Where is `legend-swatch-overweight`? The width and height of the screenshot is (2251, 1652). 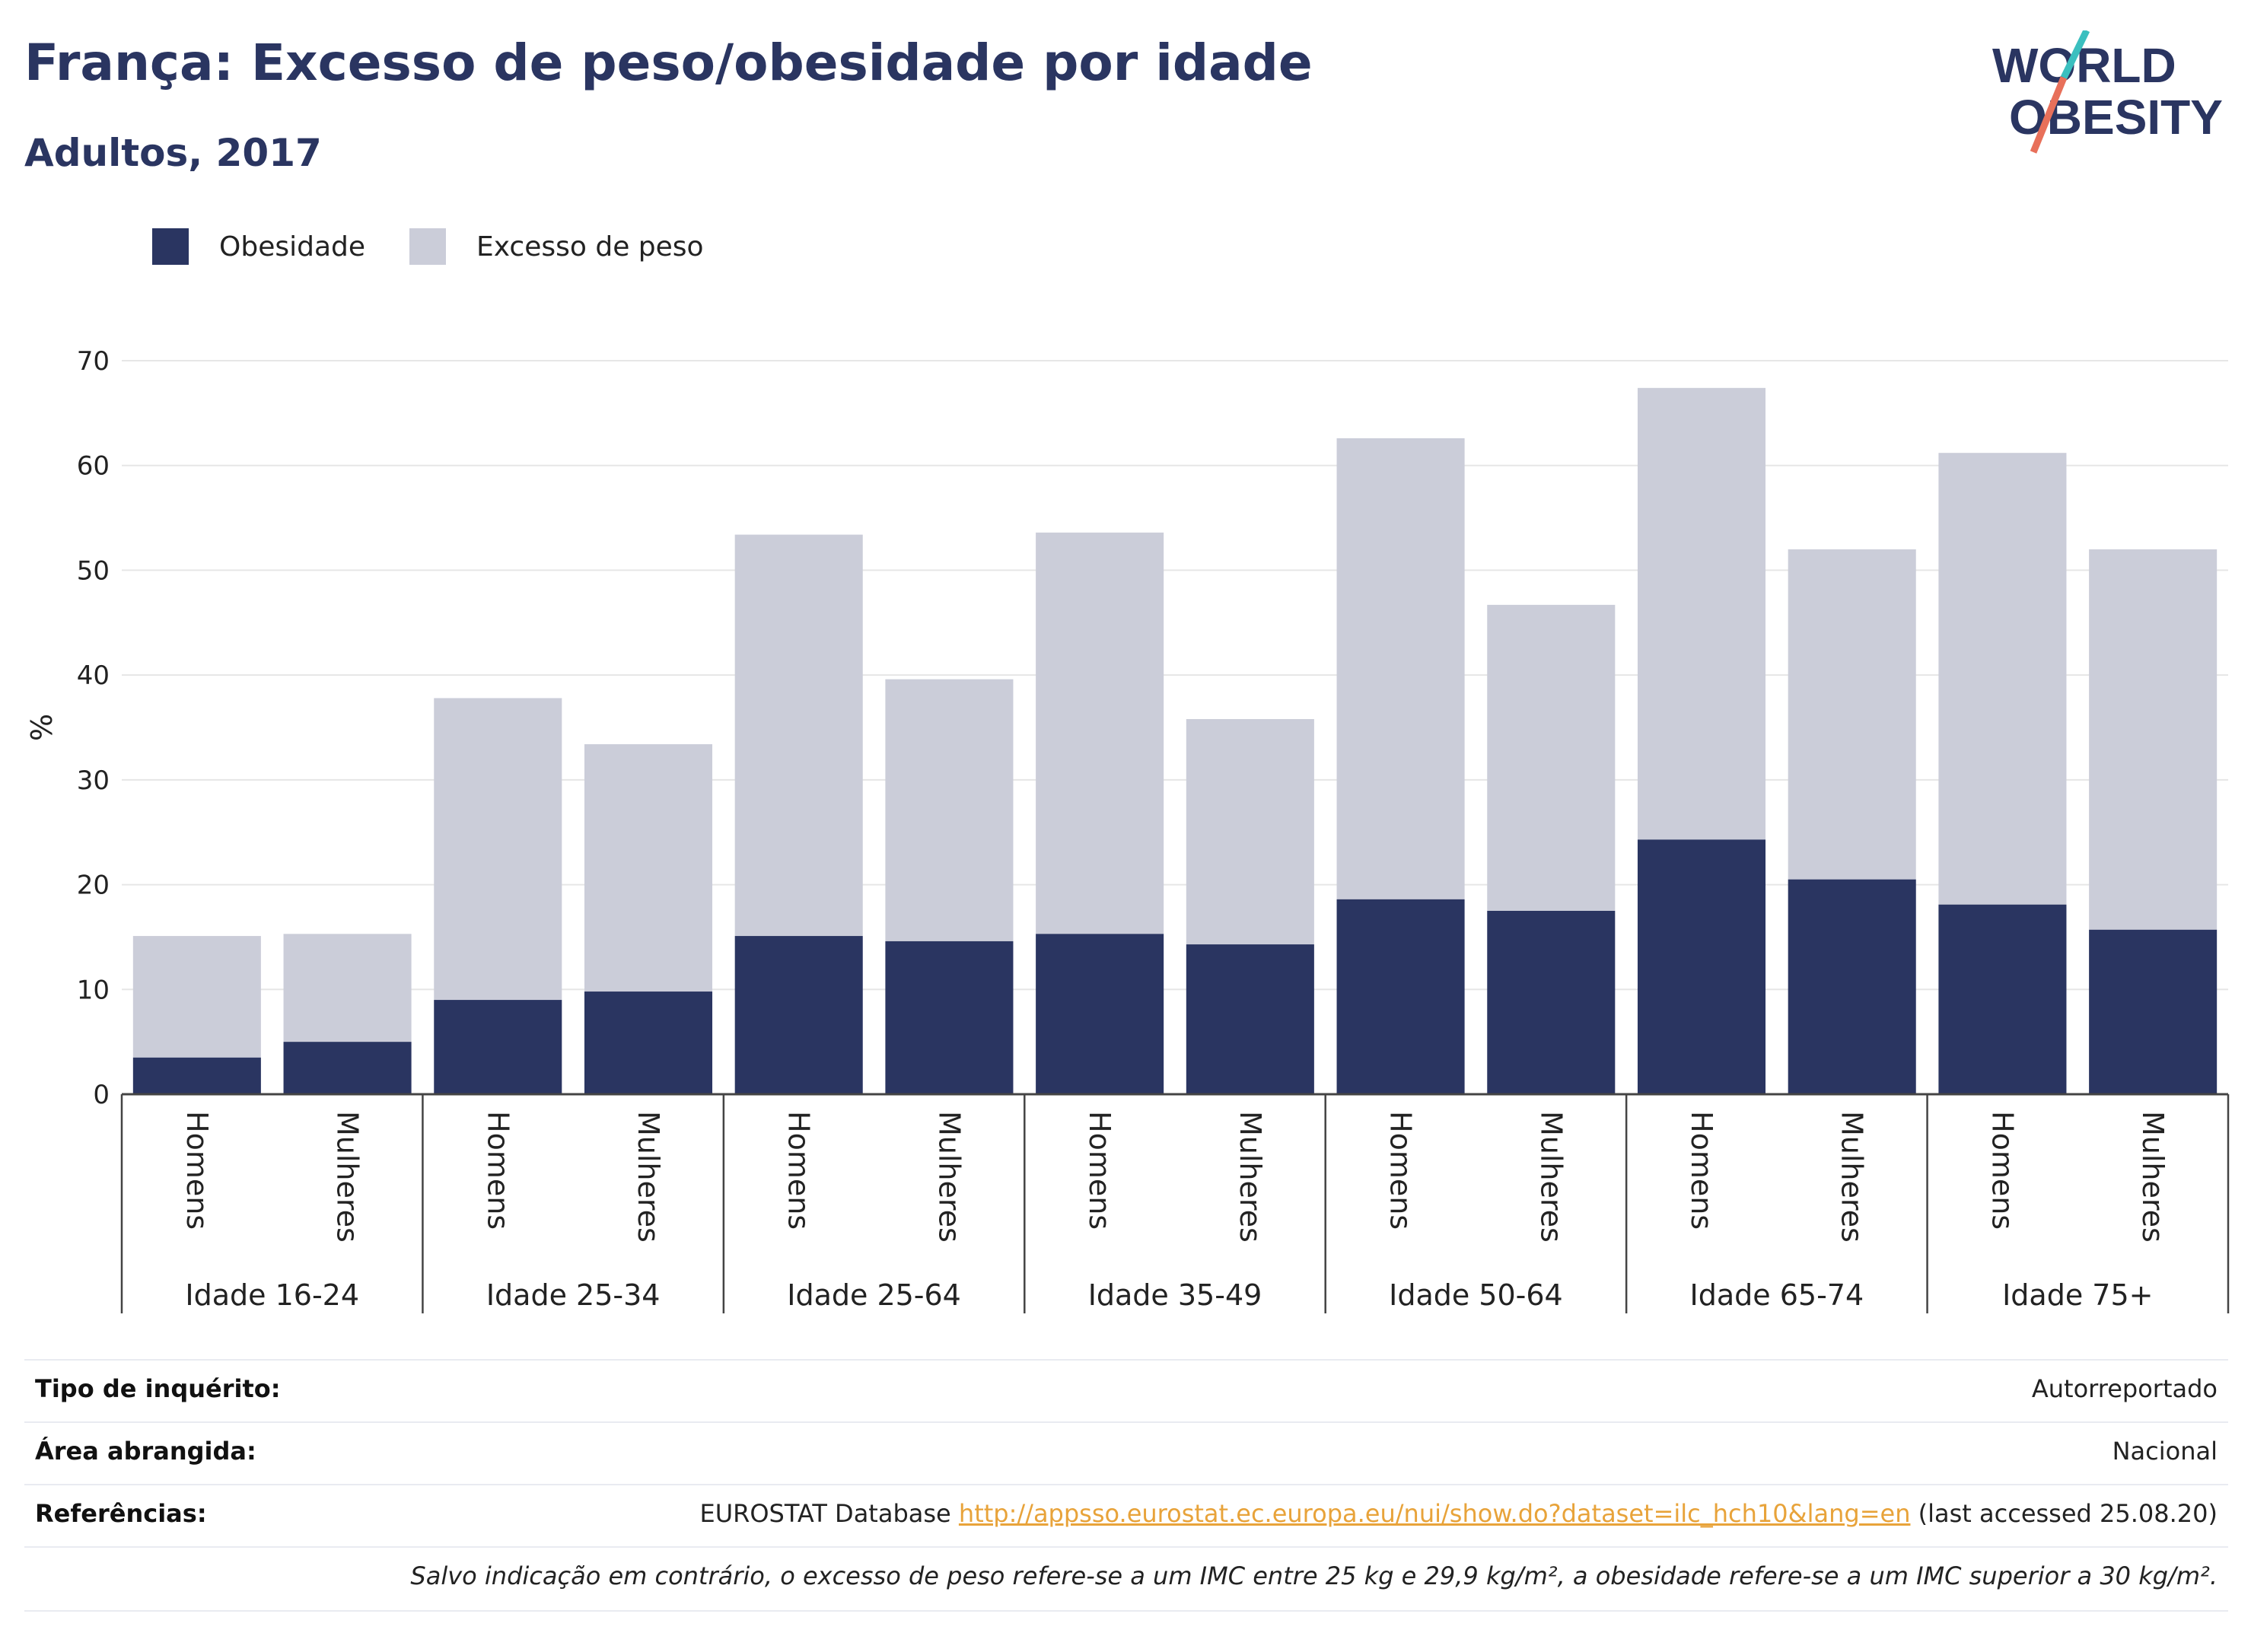 legend-swatch-overweight is located at coordinates (428, 246).